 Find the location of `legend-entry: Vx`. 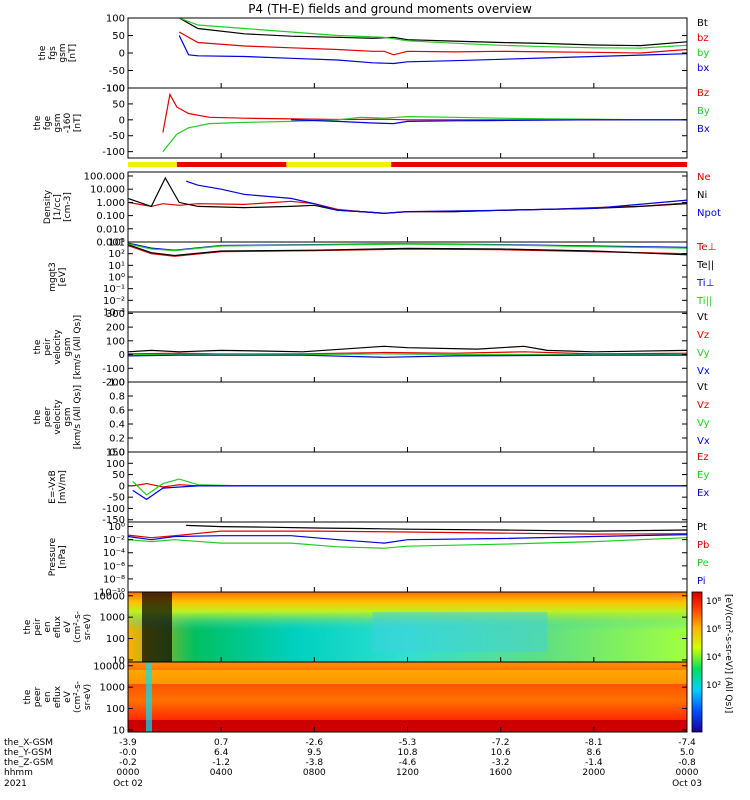

legend-entry: Vx is located at coordinates (703, 441).